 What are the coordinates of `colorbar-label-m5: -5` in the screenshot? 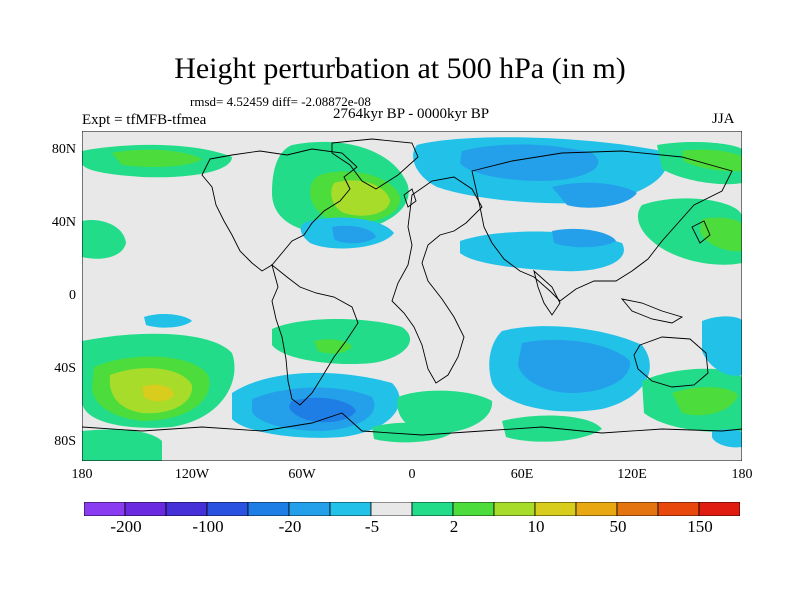 It's located at (372, 526).